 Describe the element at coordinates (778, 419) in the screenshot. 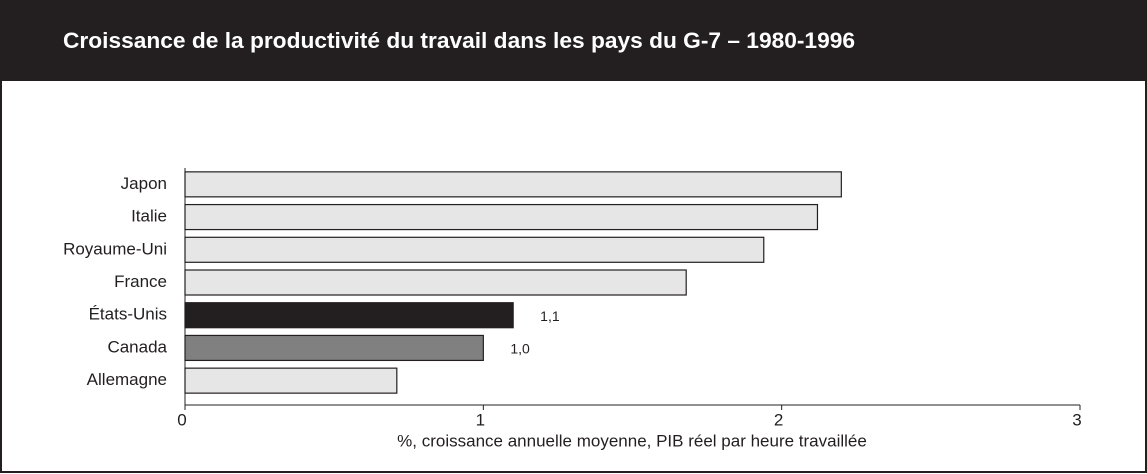

I see `x-tick-label: 2` at that location.